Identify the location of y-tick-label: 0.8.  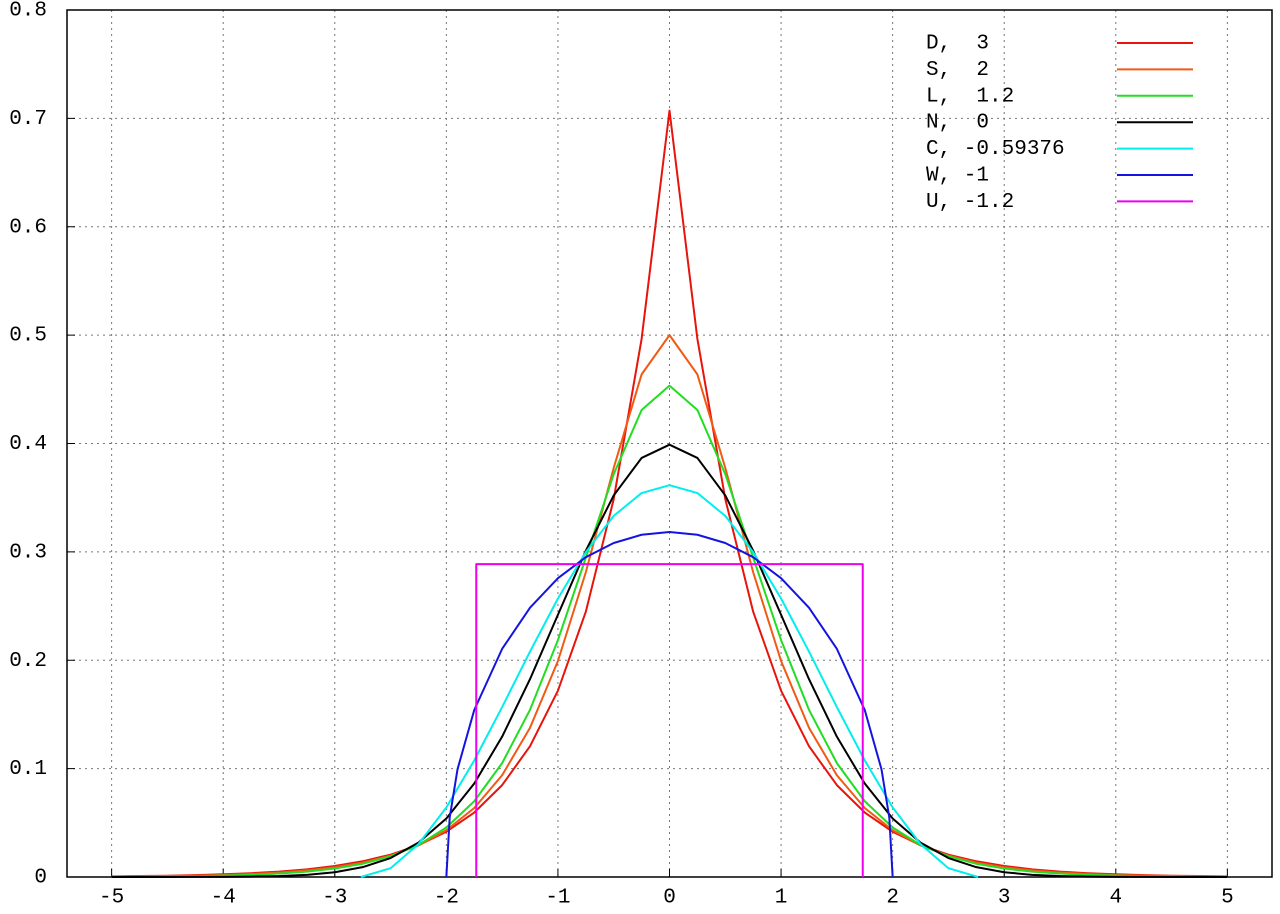
(28, 11).